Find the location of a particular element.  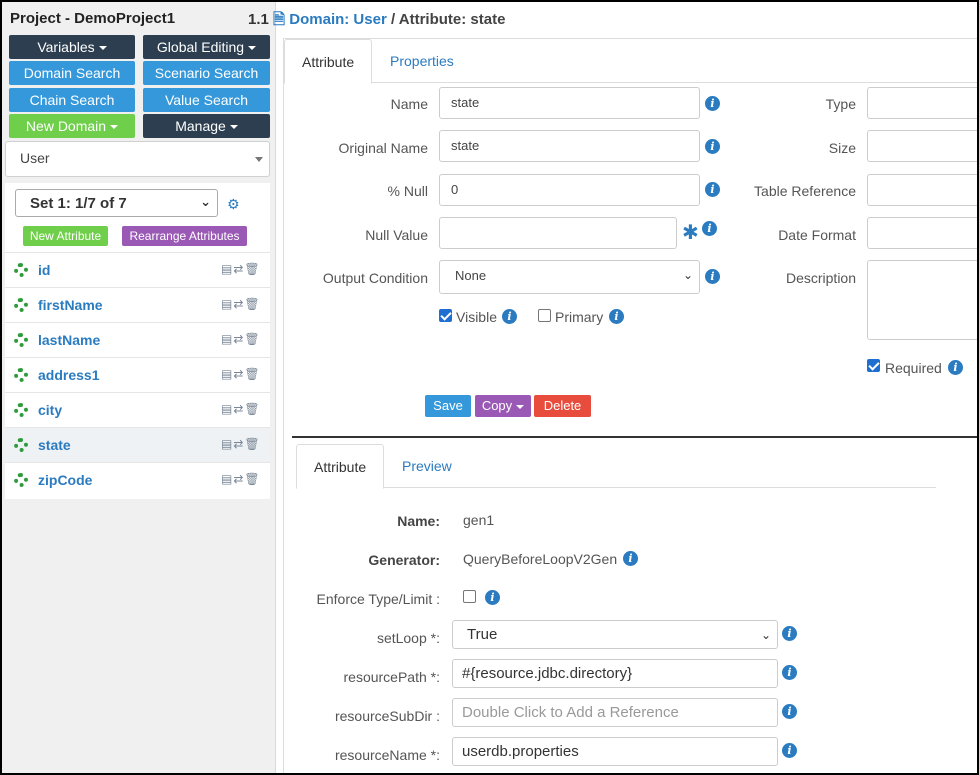

visible-checkbox is located at coordinates (445, 315).